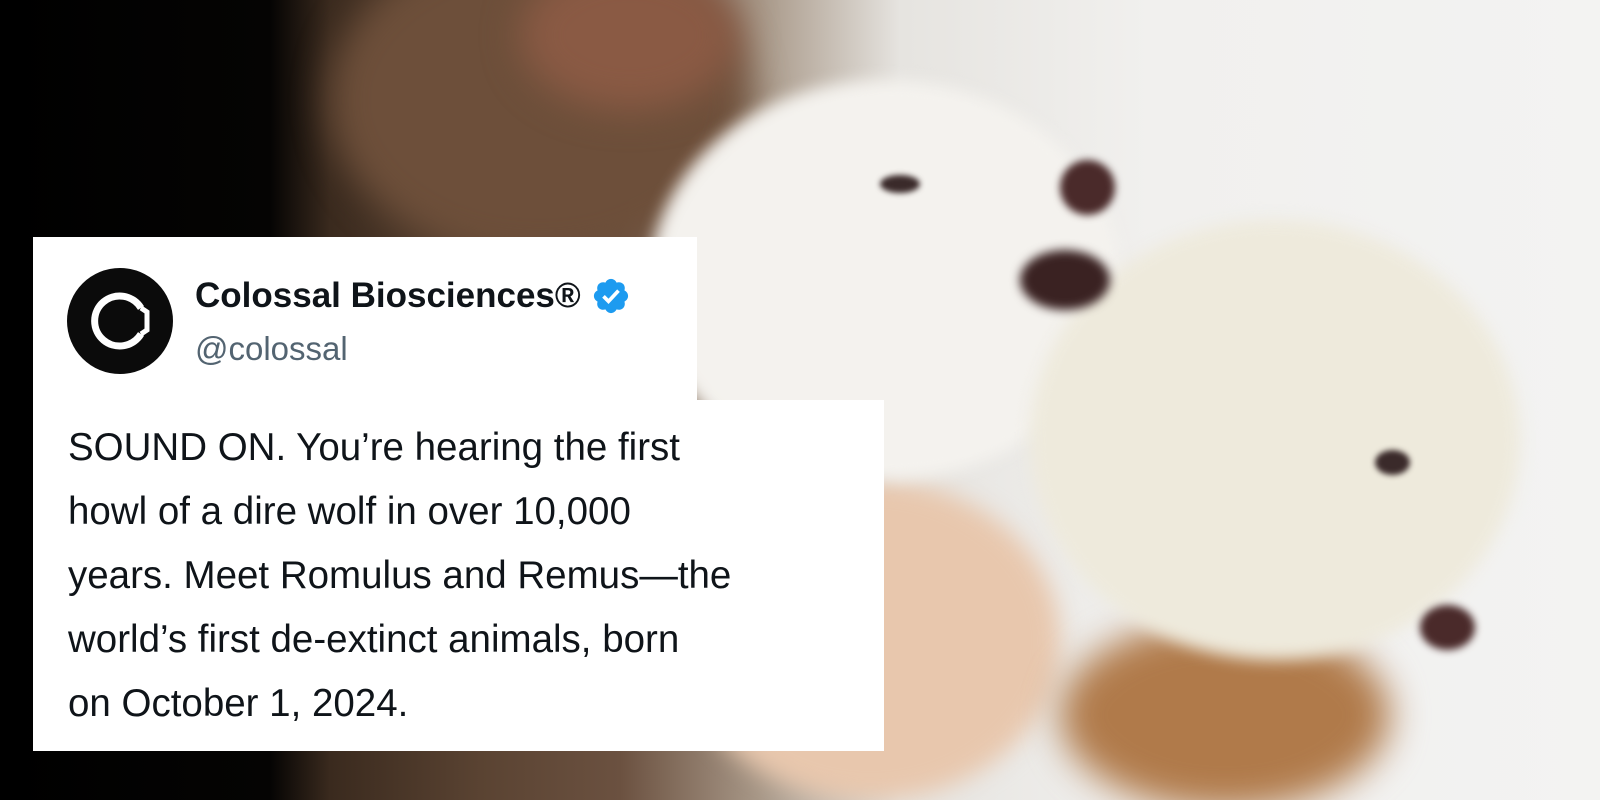  Describe the element at coordinates (271, 348) in the screenshot. I see `user-handle: @colossal` at that location.